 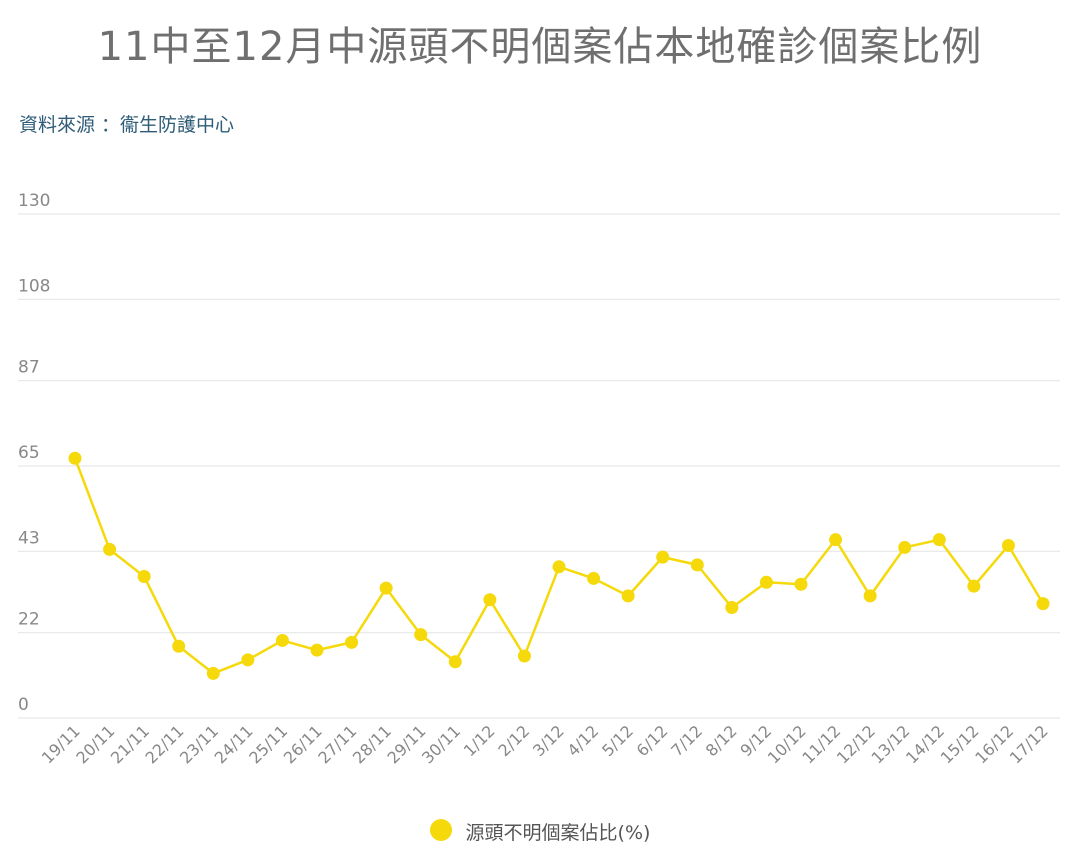 I want to click on x-tick-label-18: 7/12, so click(x=686, y=740).